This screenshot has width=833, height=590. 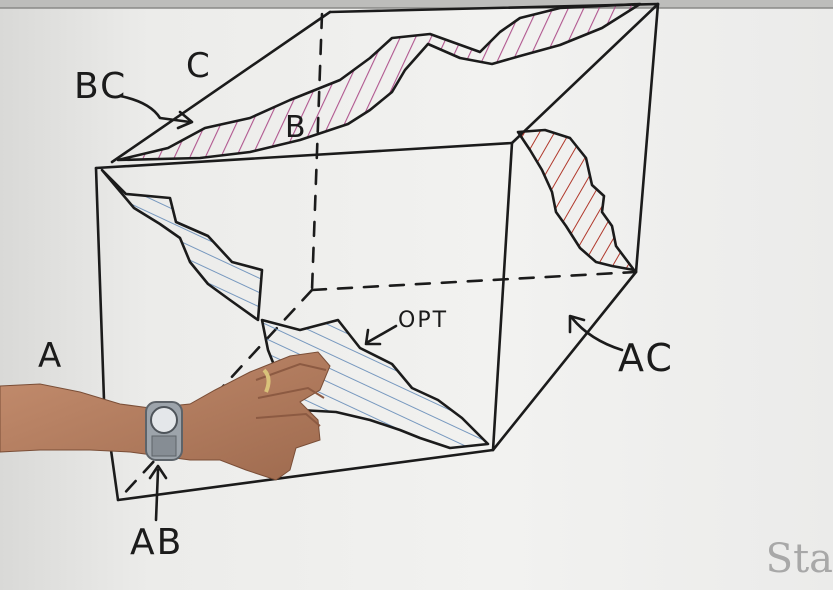 What do you see at coordinates (317, 152) in the screenshot?
I see `hidden-vertical-edge` at bounding box center [317, 152].